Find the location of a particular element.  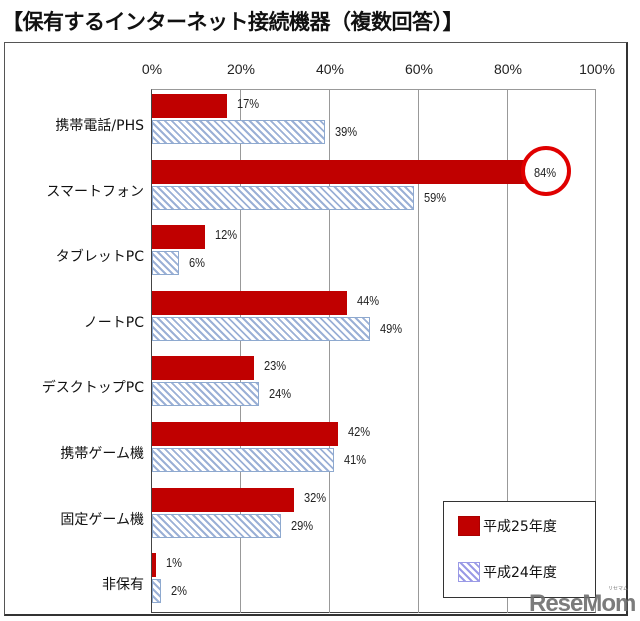

category-label: タブレットPC is located at coordinates (99, 257).